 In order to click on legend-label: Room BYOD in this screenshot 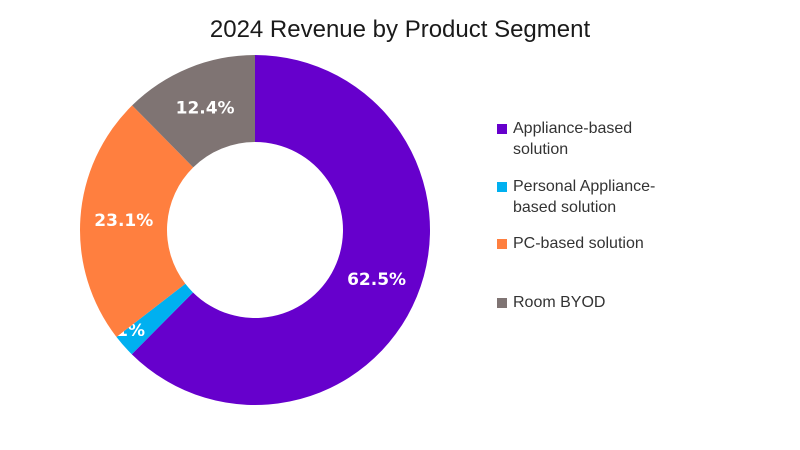, I will do `click(559, 302)`.